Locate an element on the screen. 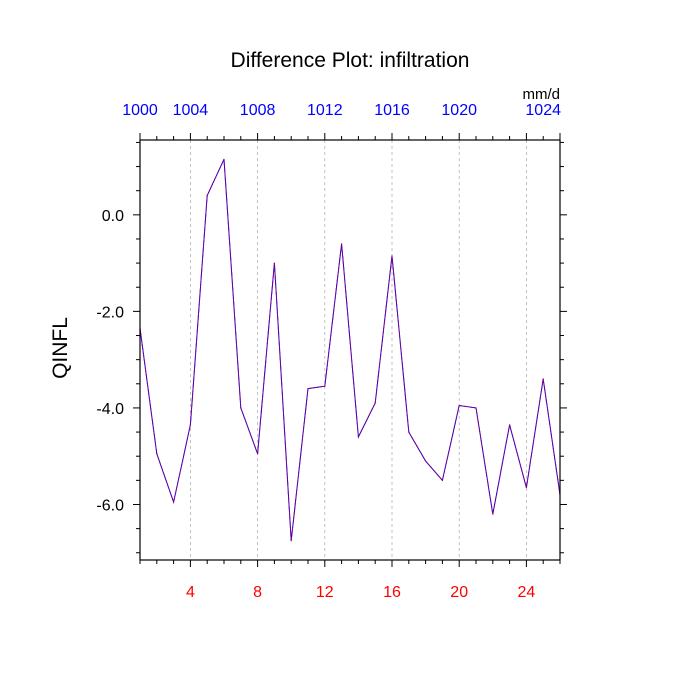 The image size is (700, 700). top-axis-unit-label: mm/d is located at coordinates (542, 94).